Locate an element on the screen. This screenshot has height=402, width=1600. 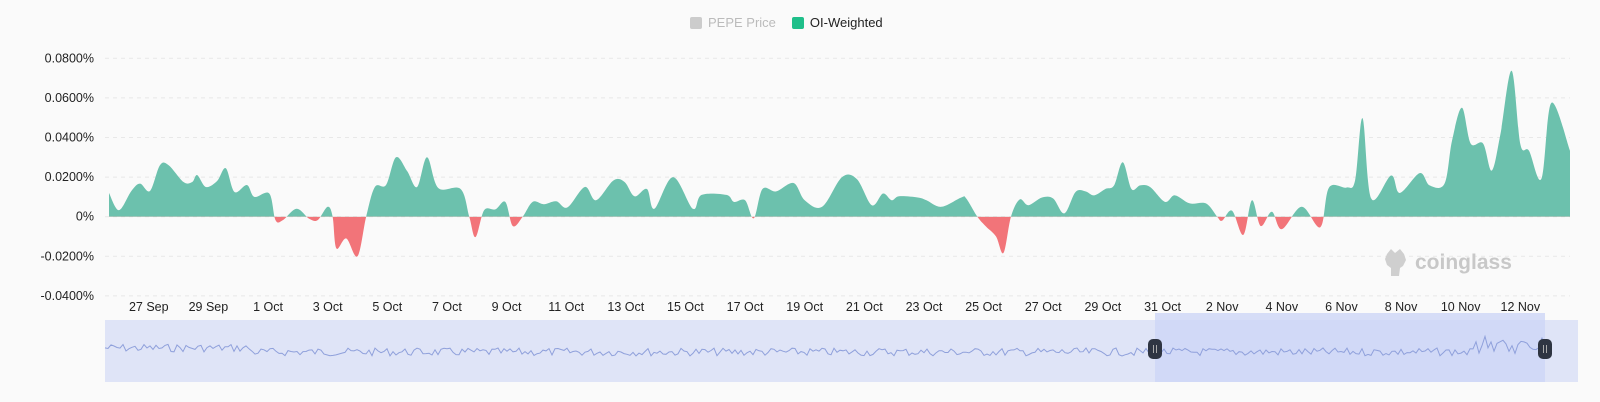
navigator-left-handle is located at coordinates (1155, 349).